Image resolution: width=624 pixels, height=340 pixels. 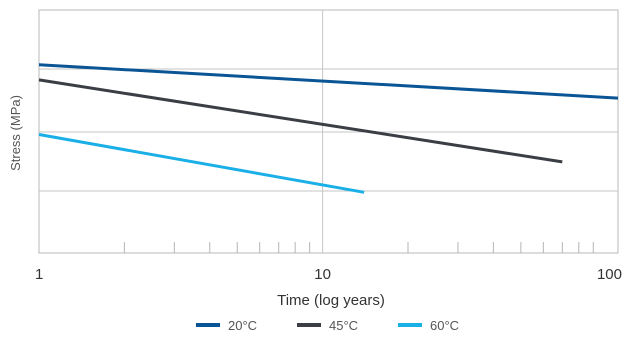 I want to click on minor-ticks, so click(x=358, y=247).